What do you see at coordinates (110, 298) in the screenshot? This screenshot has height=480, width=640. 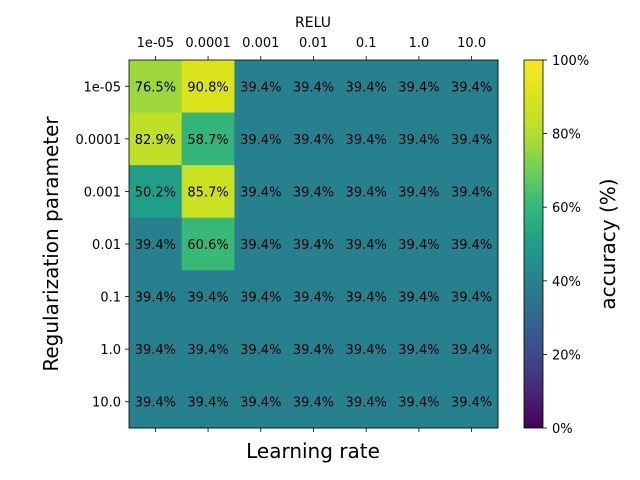 I see `y-tick-label: 0.1` at bounding box center [110, 298].